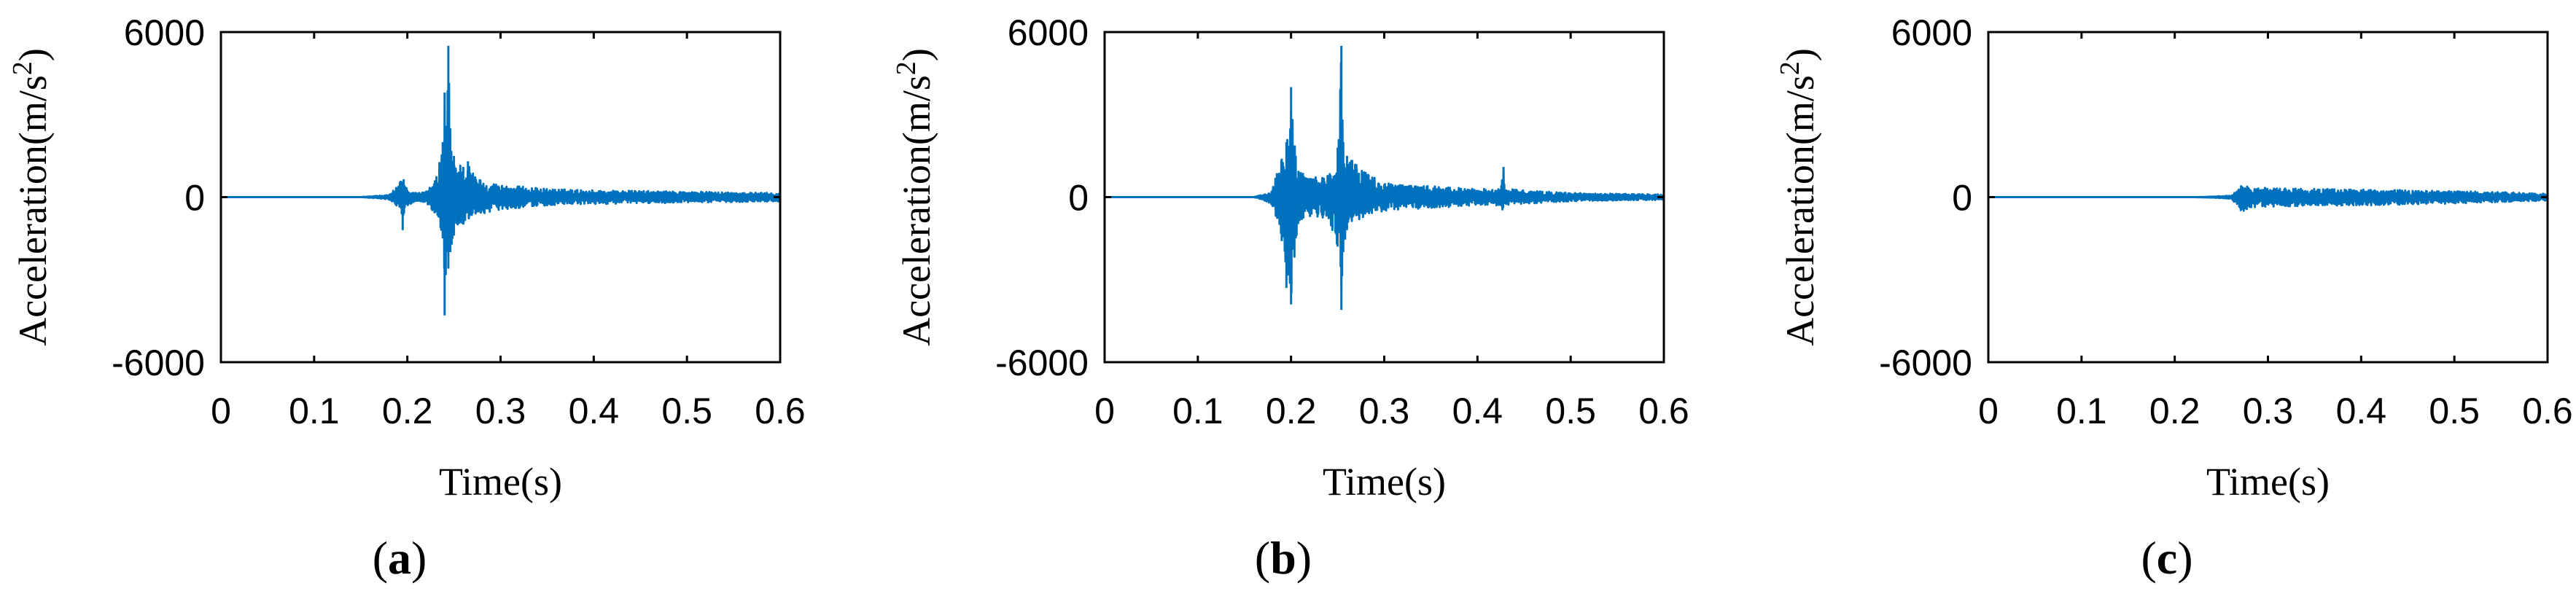 The image size is (2576, 591). I want to click on panel-label: (a), so click(400, 558).